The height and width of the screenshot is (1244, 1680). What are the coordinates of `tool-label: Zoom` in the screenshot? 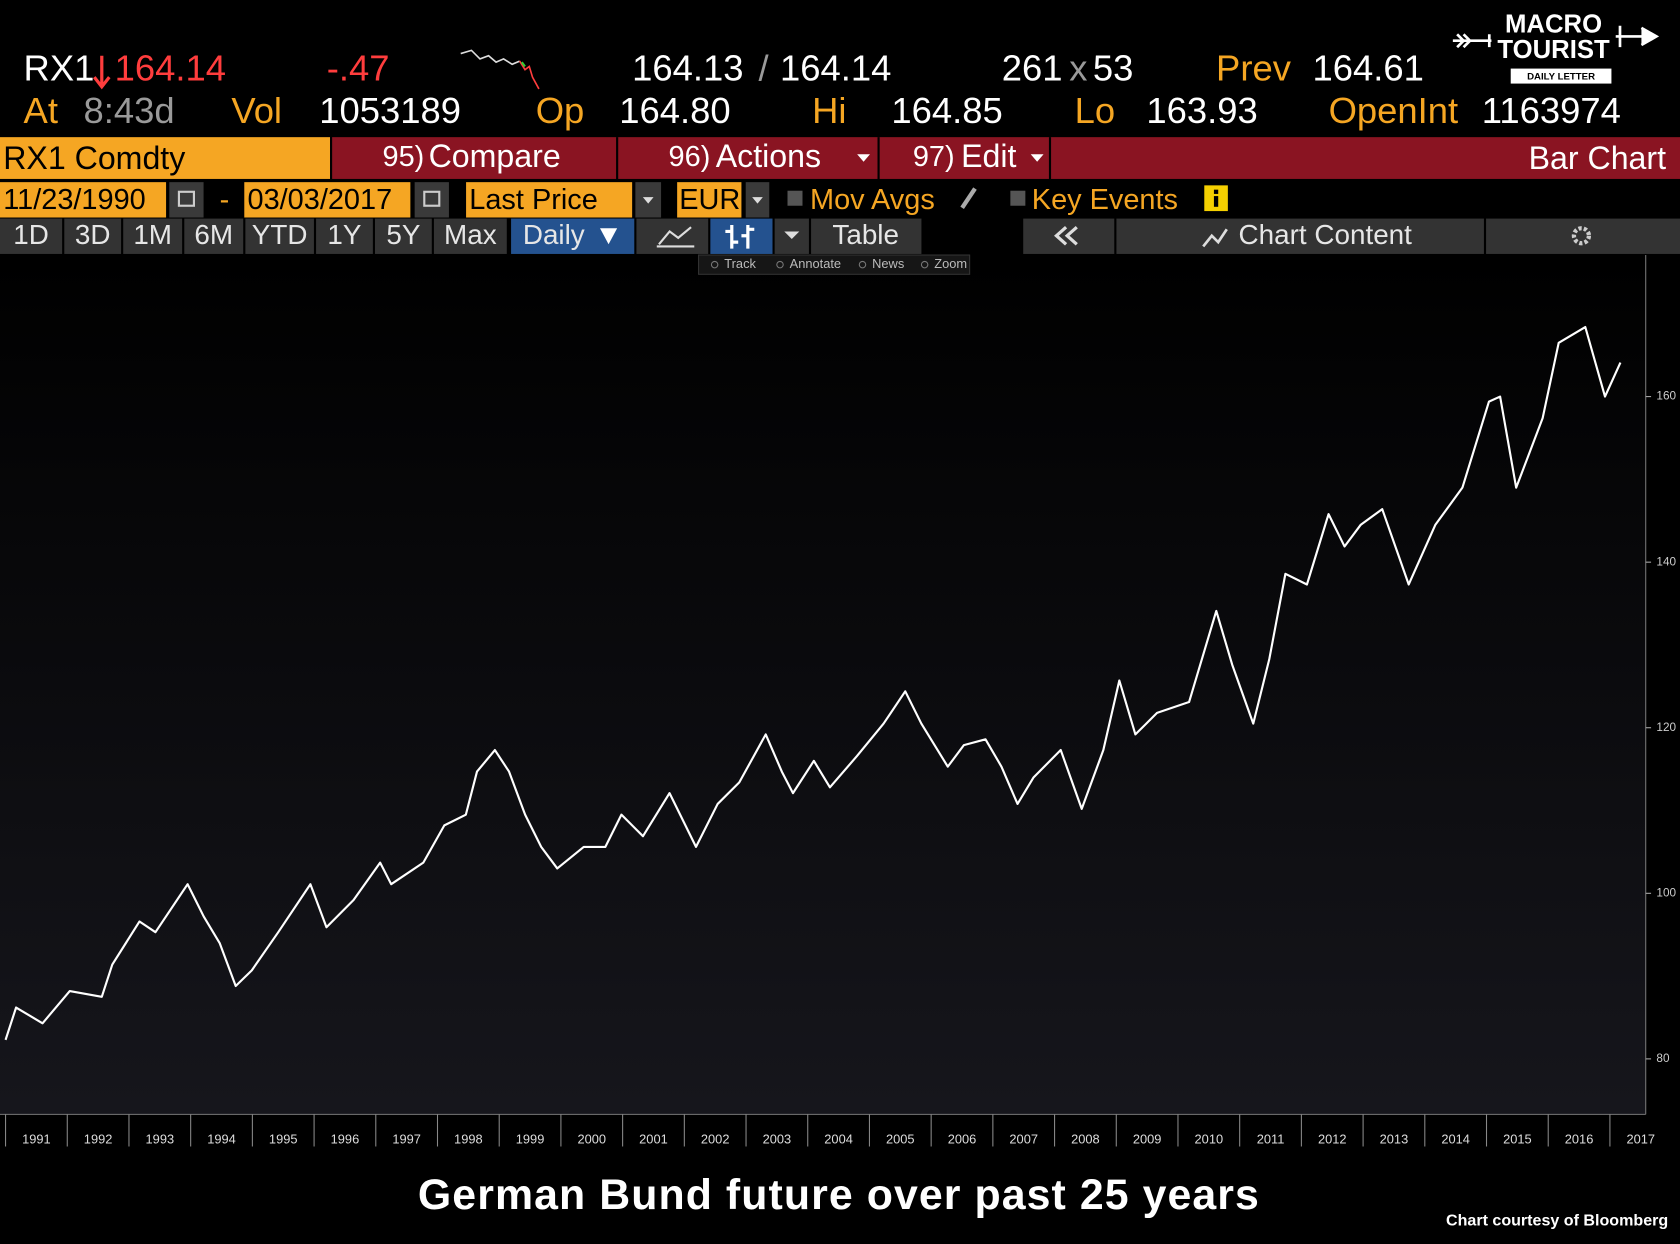 It's located at (950, 263).